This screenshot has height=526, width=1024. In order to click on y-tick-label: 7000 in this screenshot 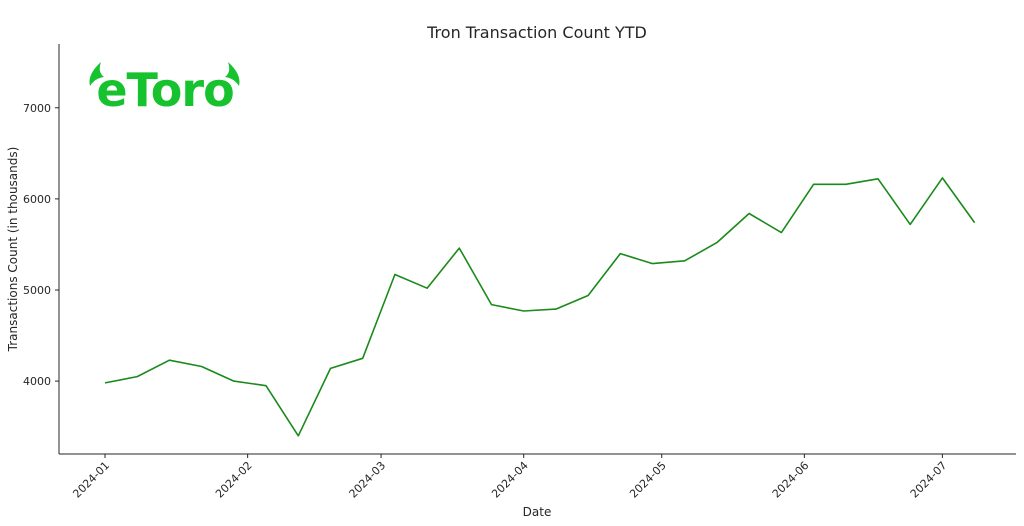, I will do `click(37, 108)`.